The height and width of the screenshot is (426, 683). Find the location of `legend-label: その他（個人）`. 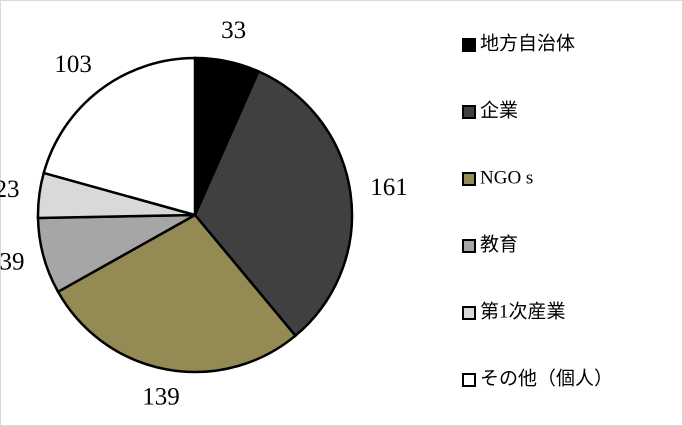

legend-label: その他（個人） is located at coordinates (546, 378).